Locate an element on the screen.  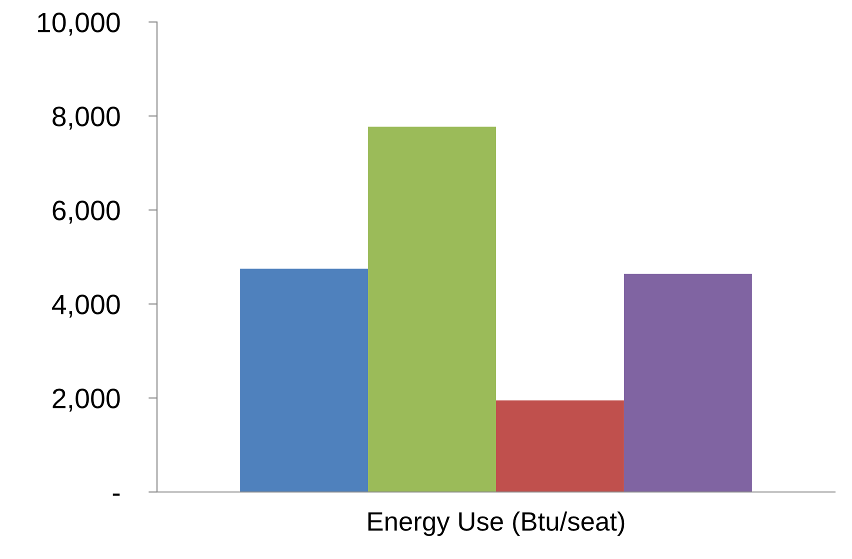
y-tick-label: - is located at coordinates (116, 495).